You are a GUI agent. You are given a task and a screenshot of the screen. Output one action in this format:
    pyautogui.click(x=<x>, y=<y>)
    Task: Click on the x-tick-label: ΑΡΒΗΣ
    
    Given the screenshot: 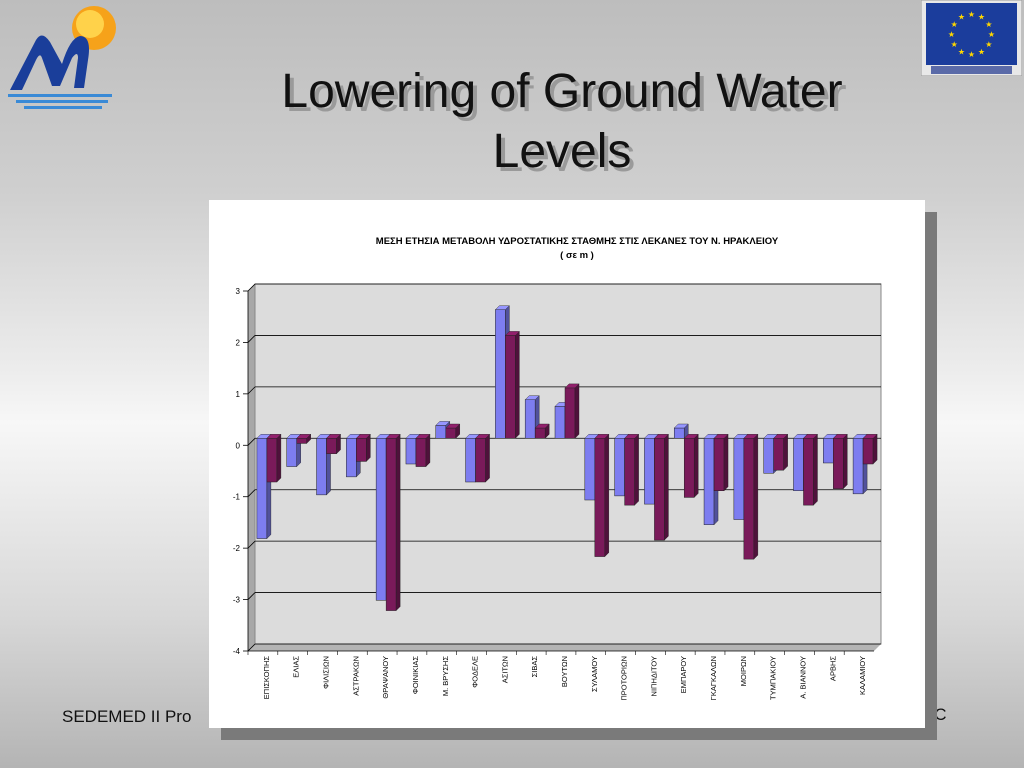 What is the action you would take?
    pyautogui.click(x=832, y=668)
    